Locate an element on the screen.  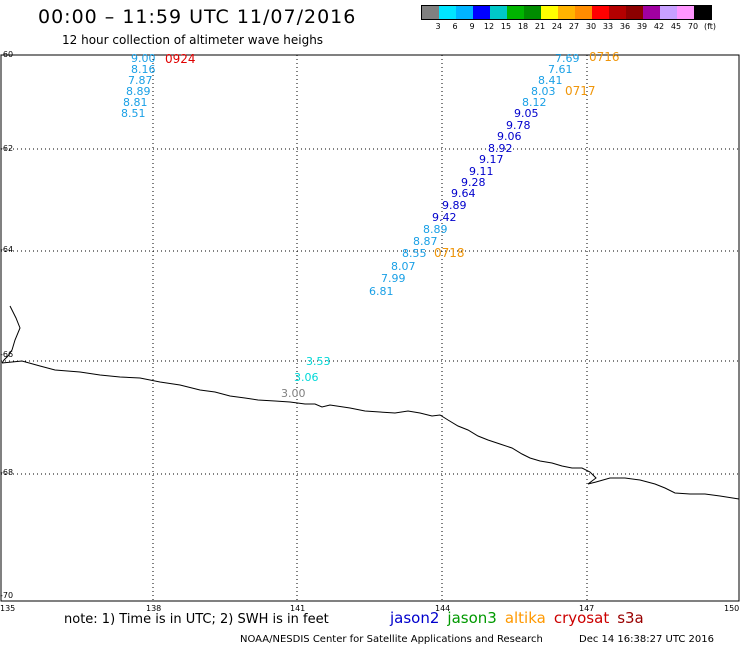
legend-tick-label: 21 is located at coordinates (540, 26).